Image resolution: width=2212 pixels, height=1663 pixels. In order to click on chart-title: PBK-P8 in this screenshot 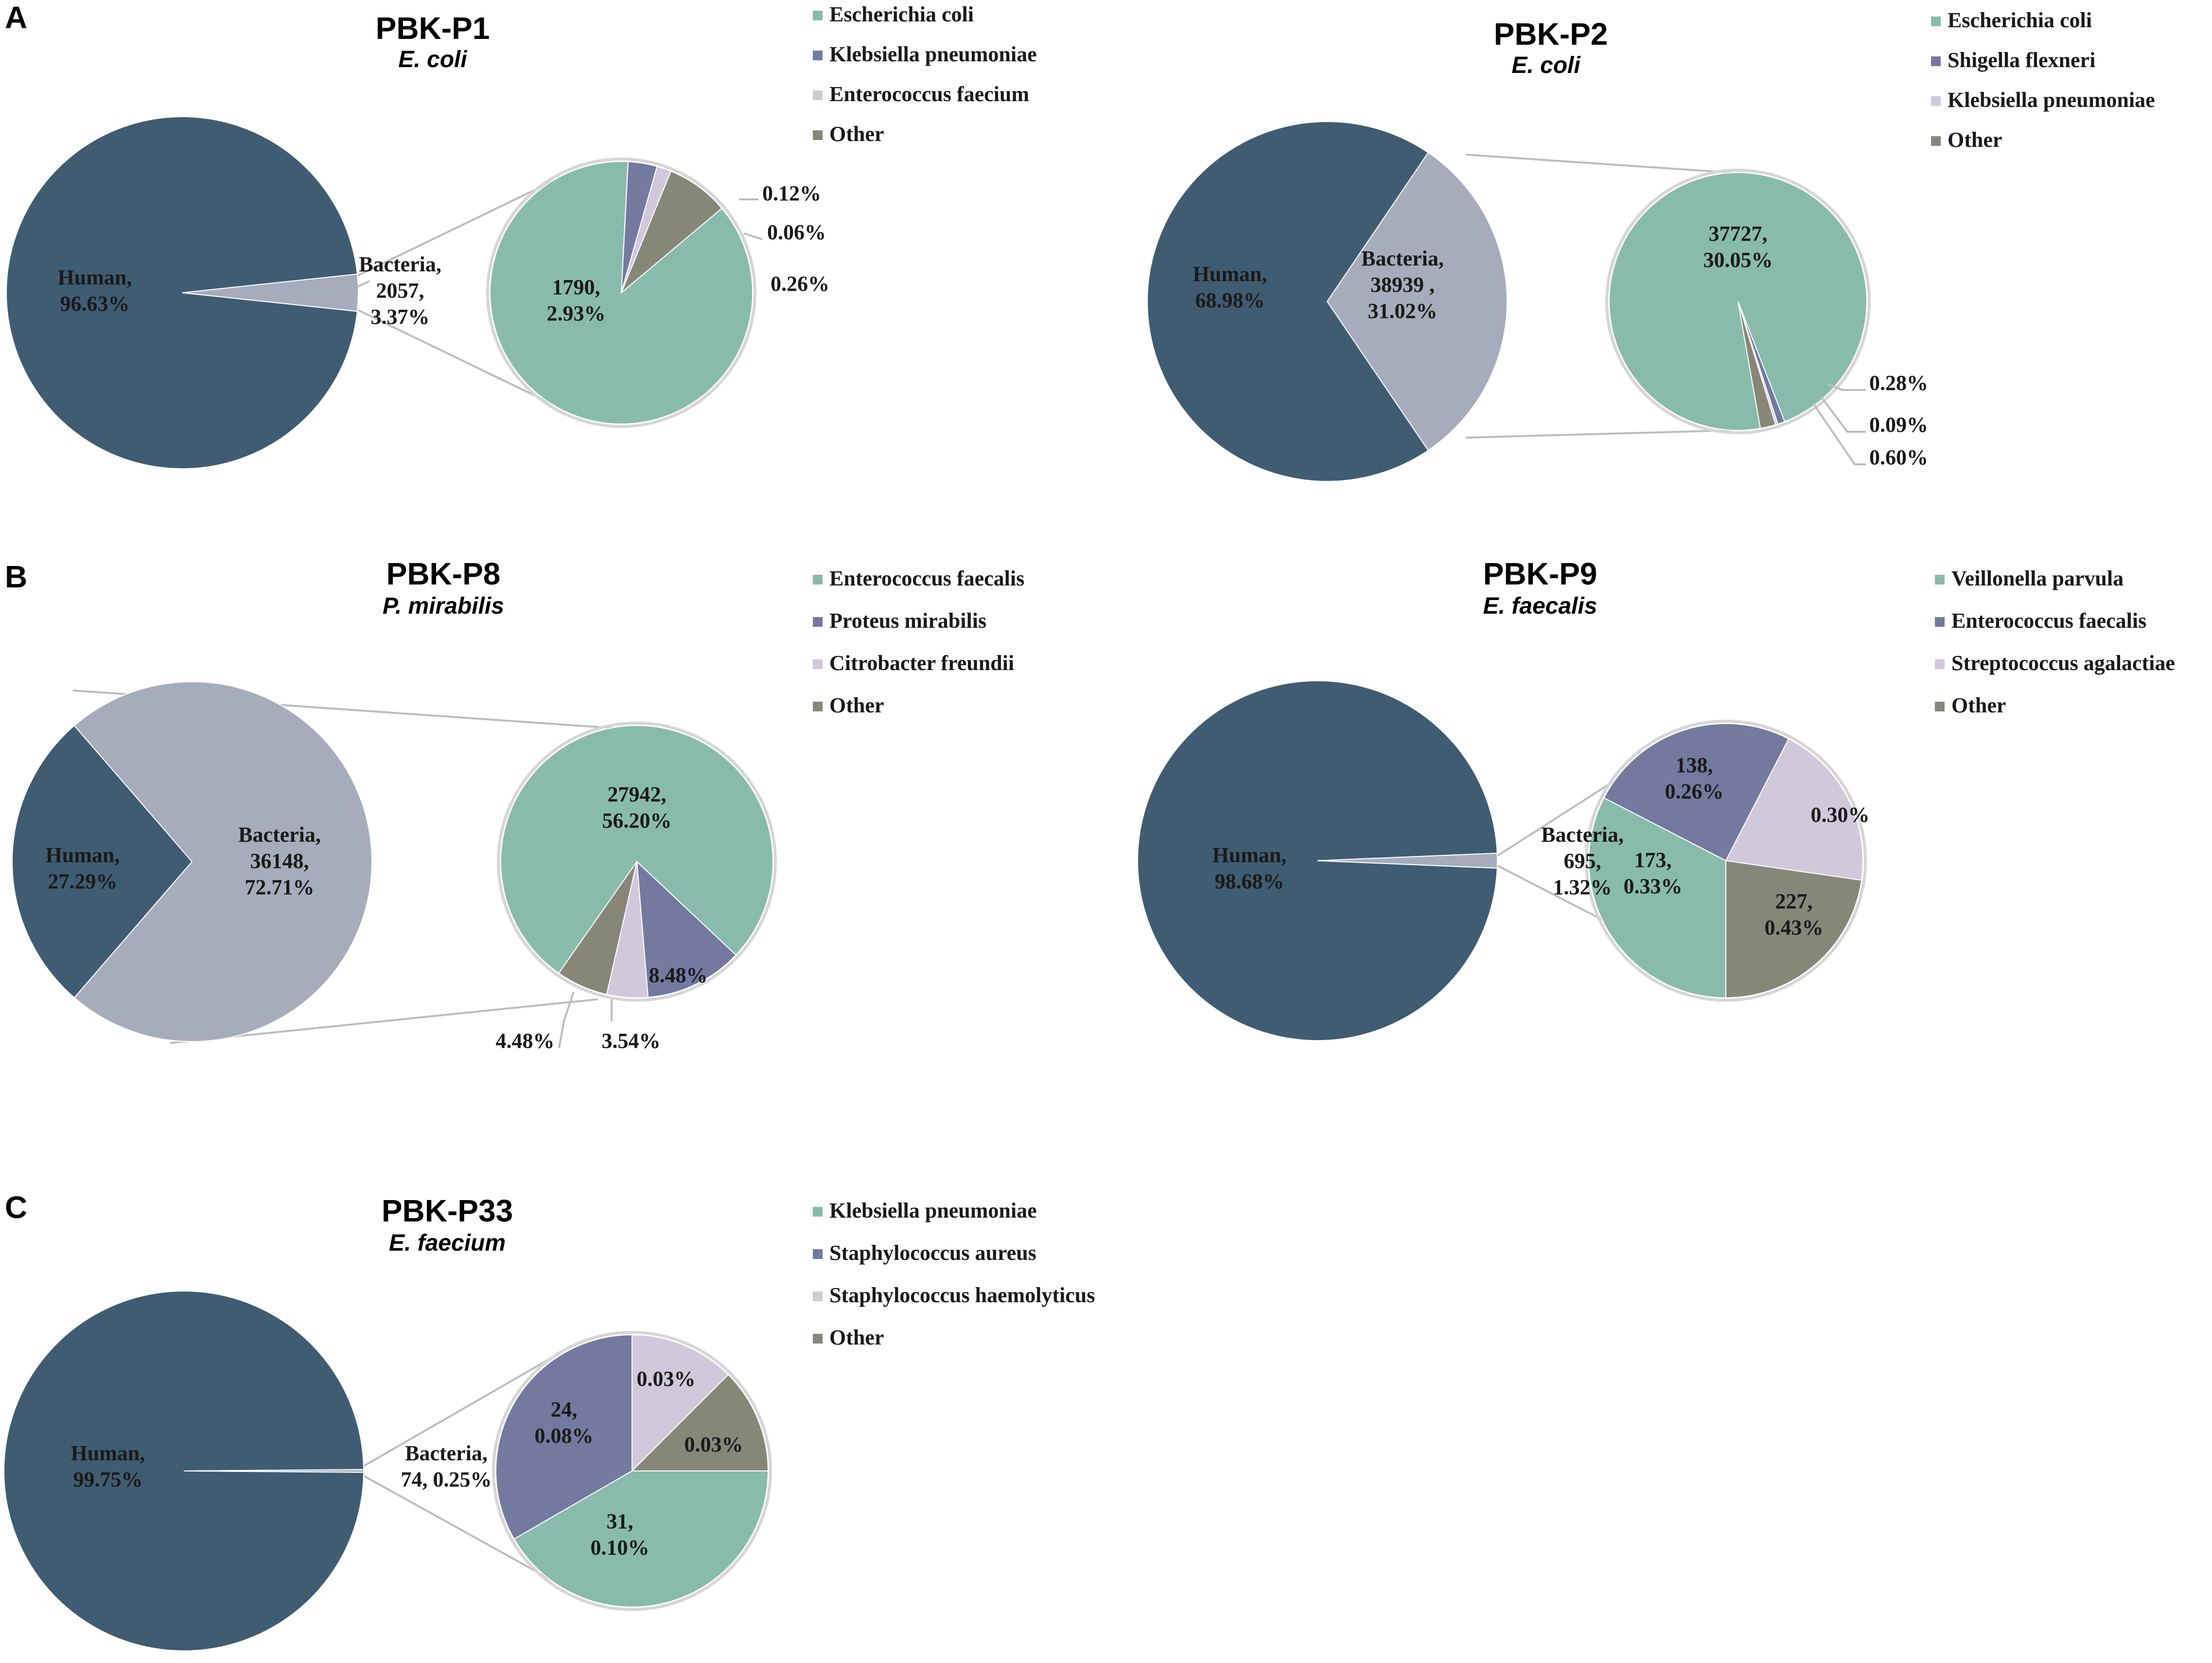, I will do `click(443, 573)`.